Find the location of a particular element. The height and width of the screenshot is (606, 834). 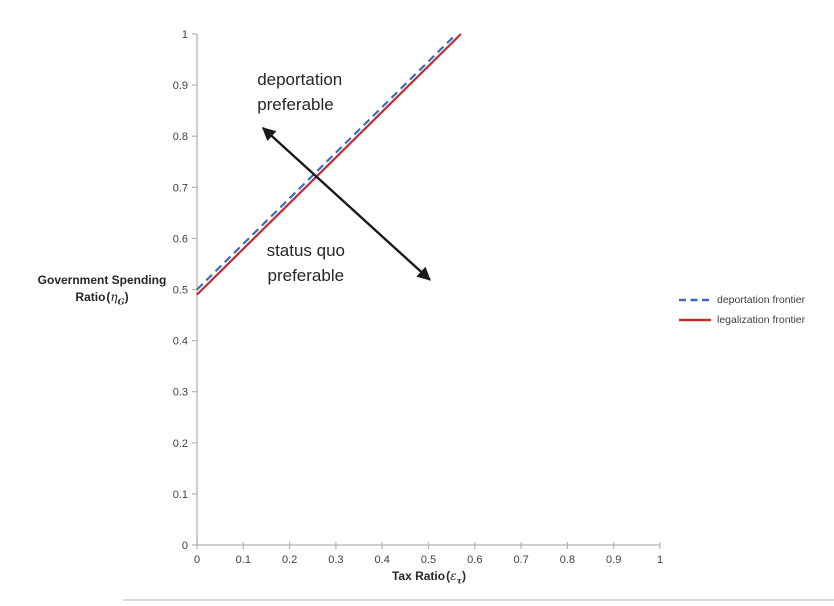

y-tick-label: 0.8 is located at coordinates (180, 137).